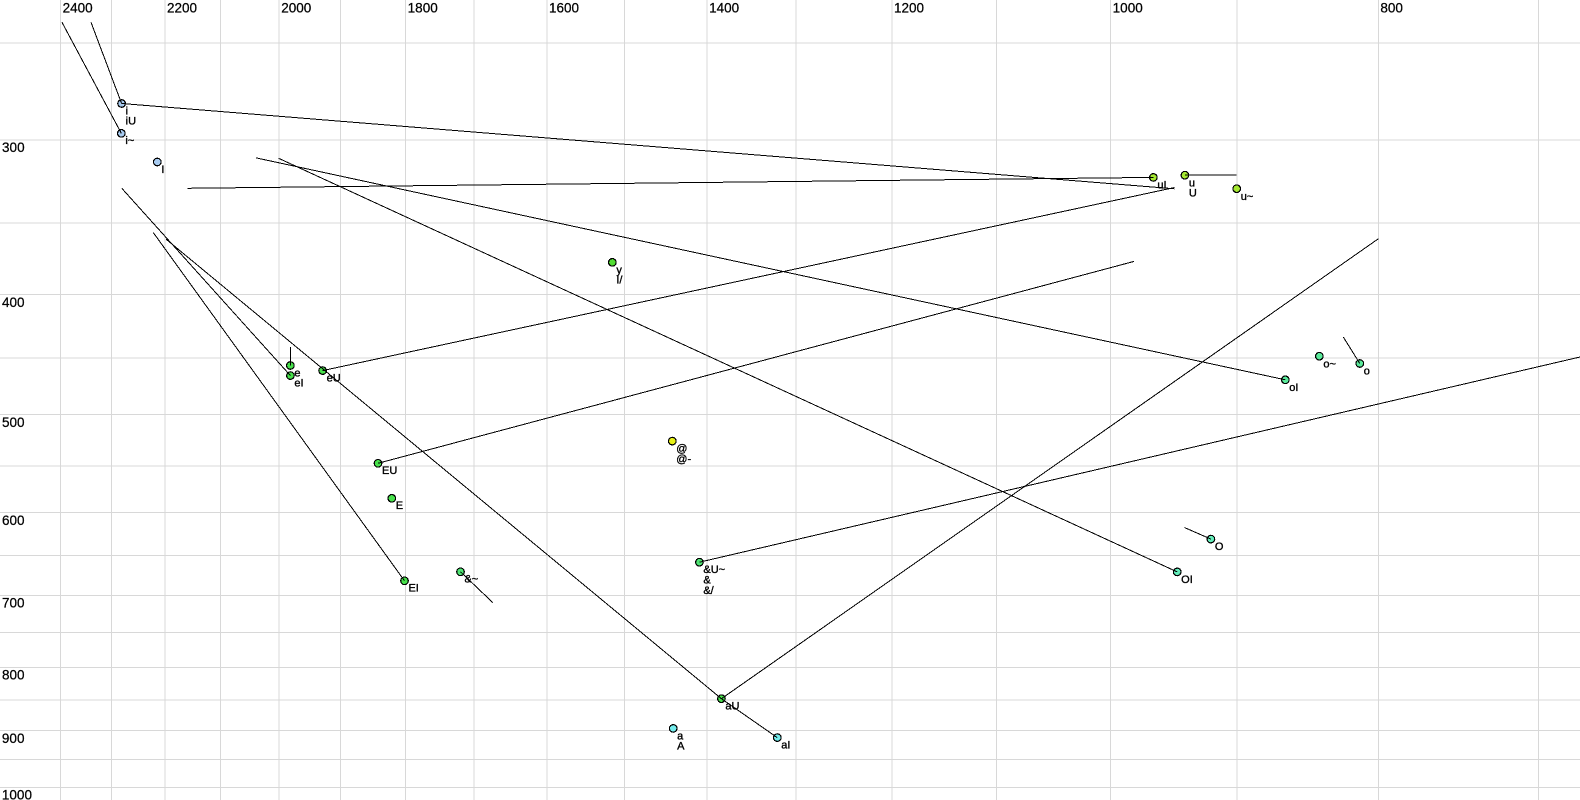 The image size is (1580, 800). Describe the element at coordinates (732, 707) in the screenshot. I see `svg-text: aU` at that location.